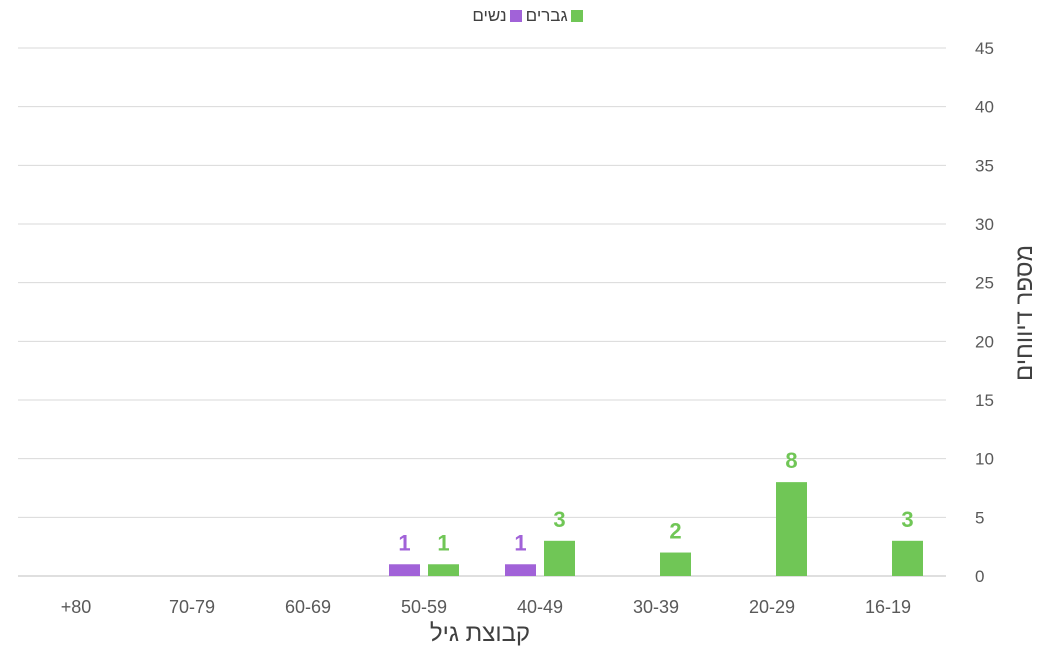 The image size is (1055, 655). Describe the element at coordinates (984, 48) in the screenshot. I see `y-tick-label: 45` at that location.